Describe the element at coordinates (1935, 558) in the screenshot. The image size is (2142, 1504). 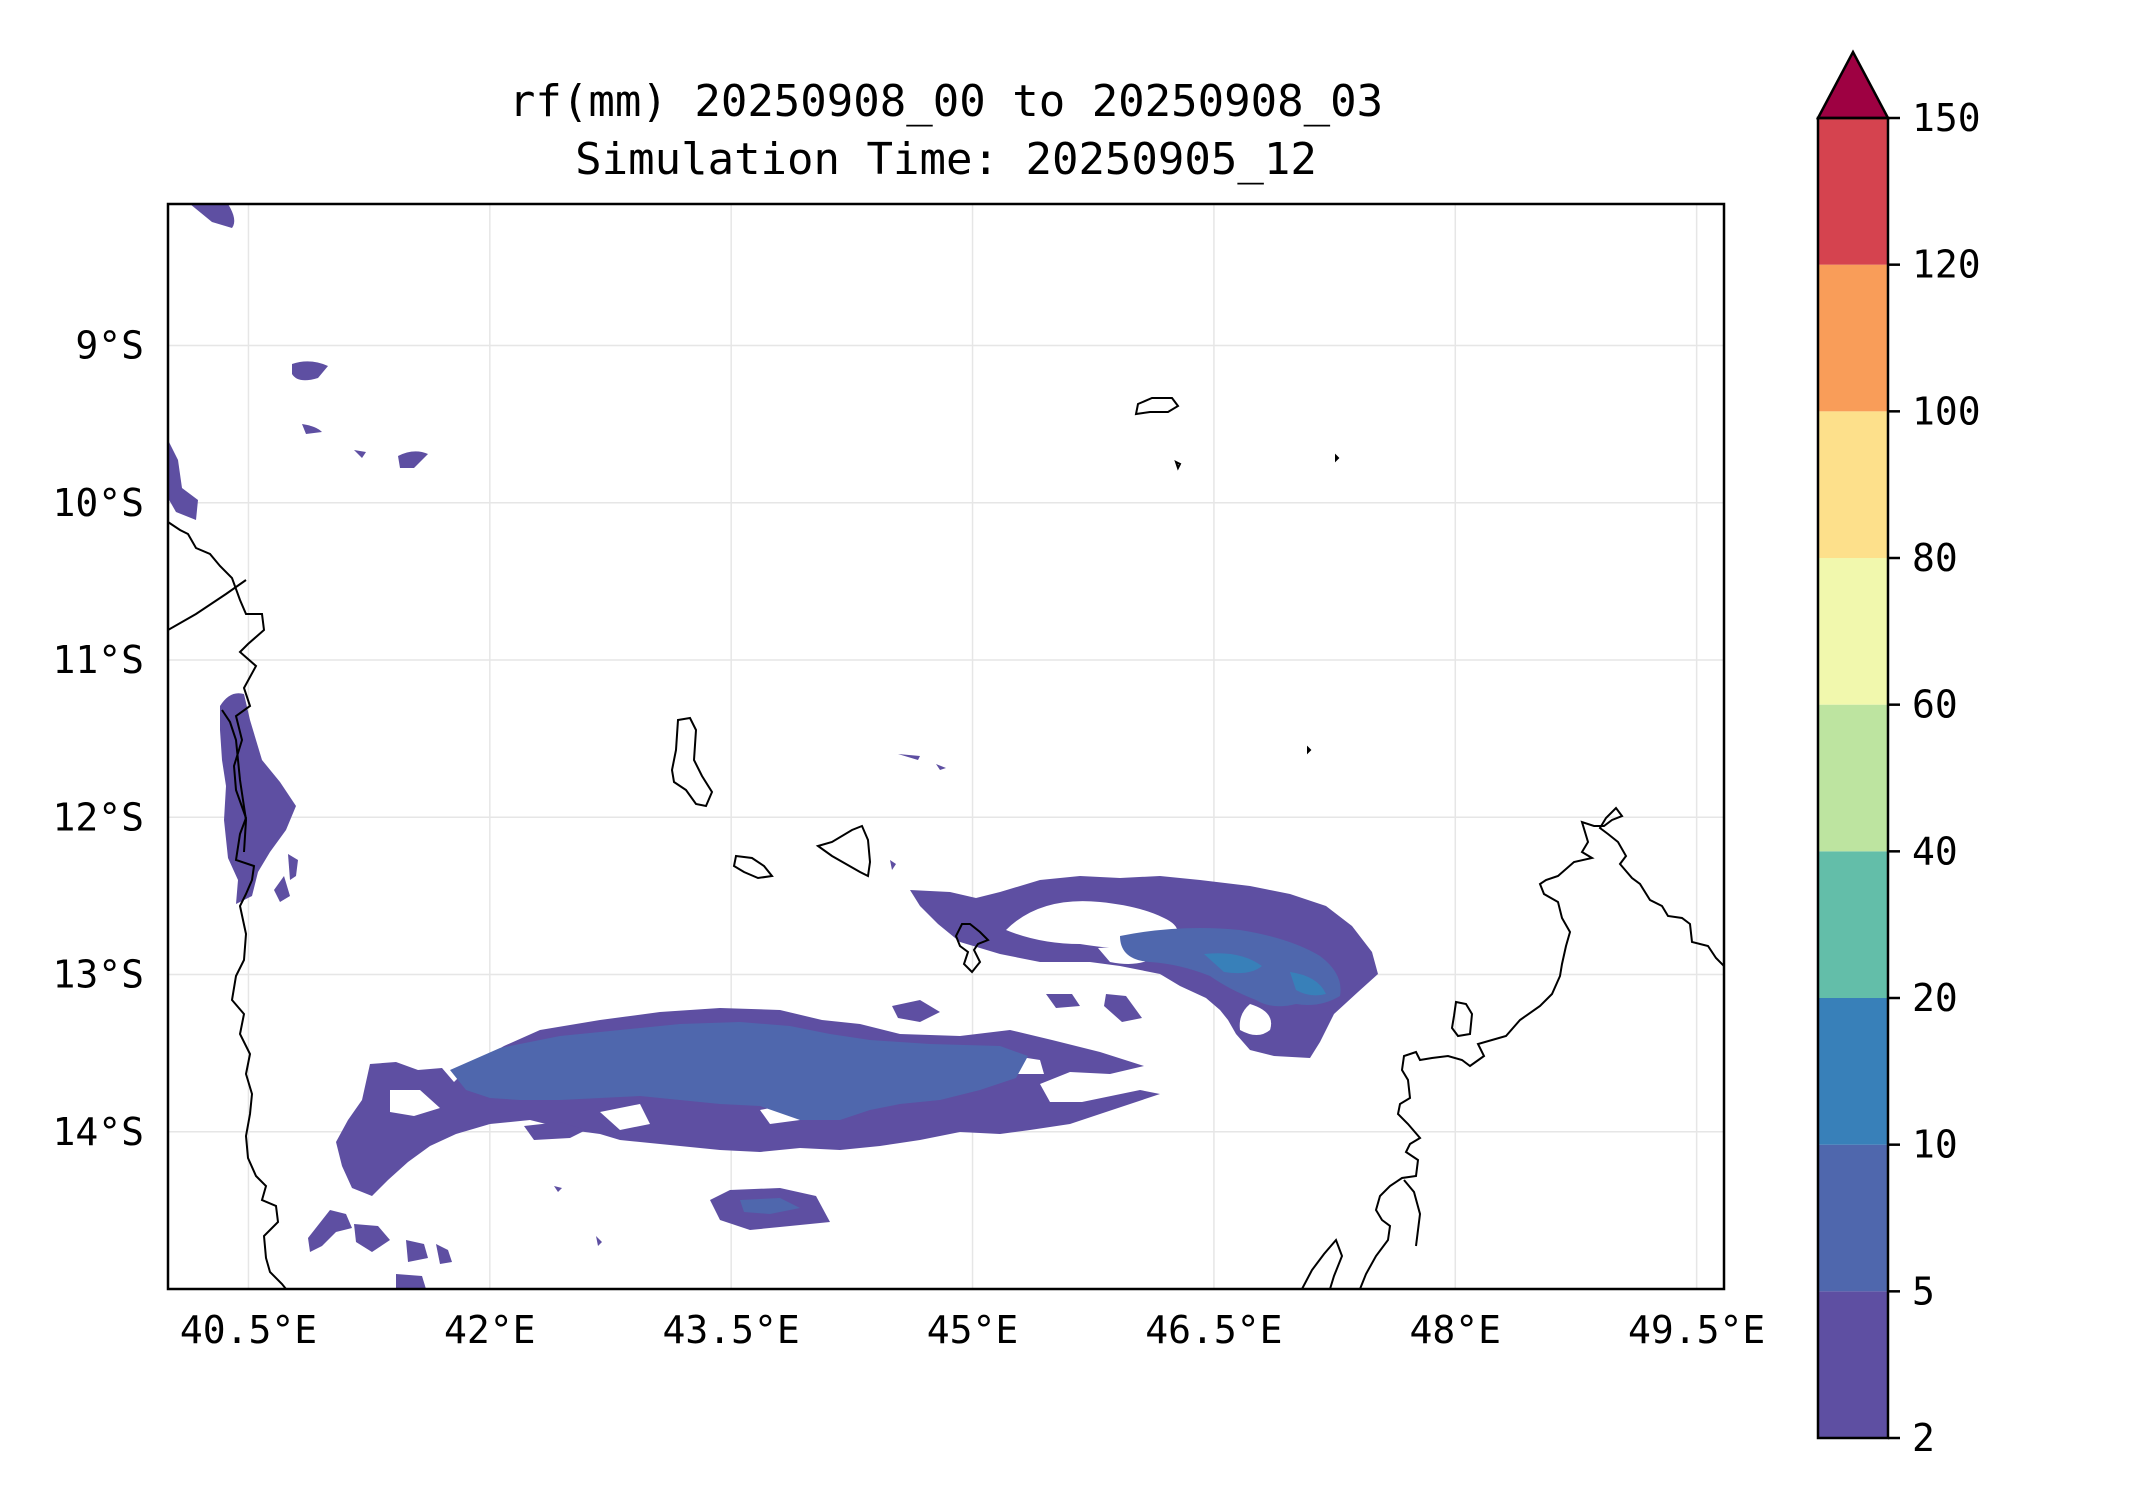
I see `colorbar-tick-label: 80` at that location.